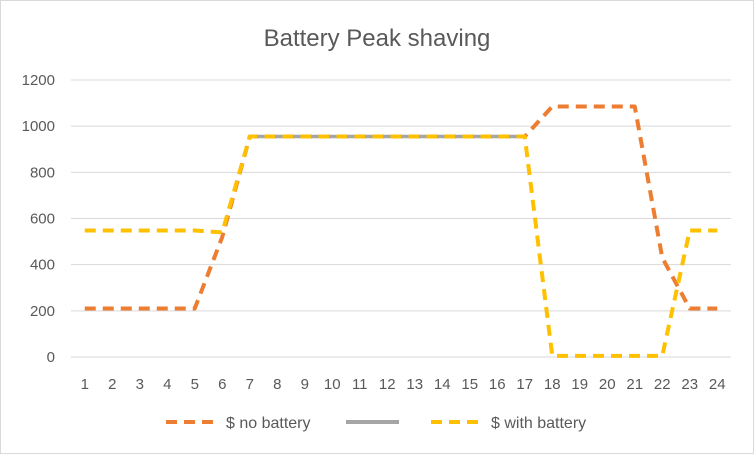 This screenshot has width=754, height=454. Describe the element at coordinates (268, 423) in the screenshot. I see `legend-label-1: $ no battery` at that location.